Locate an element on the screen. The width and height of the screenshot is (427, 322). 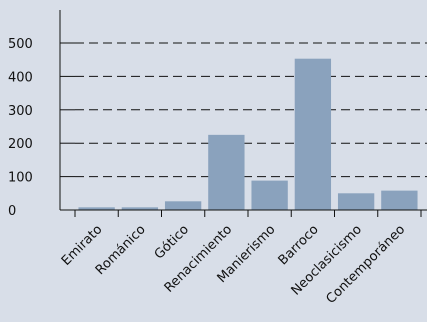
bar-renacimiento is located at coordinates (226, 172).